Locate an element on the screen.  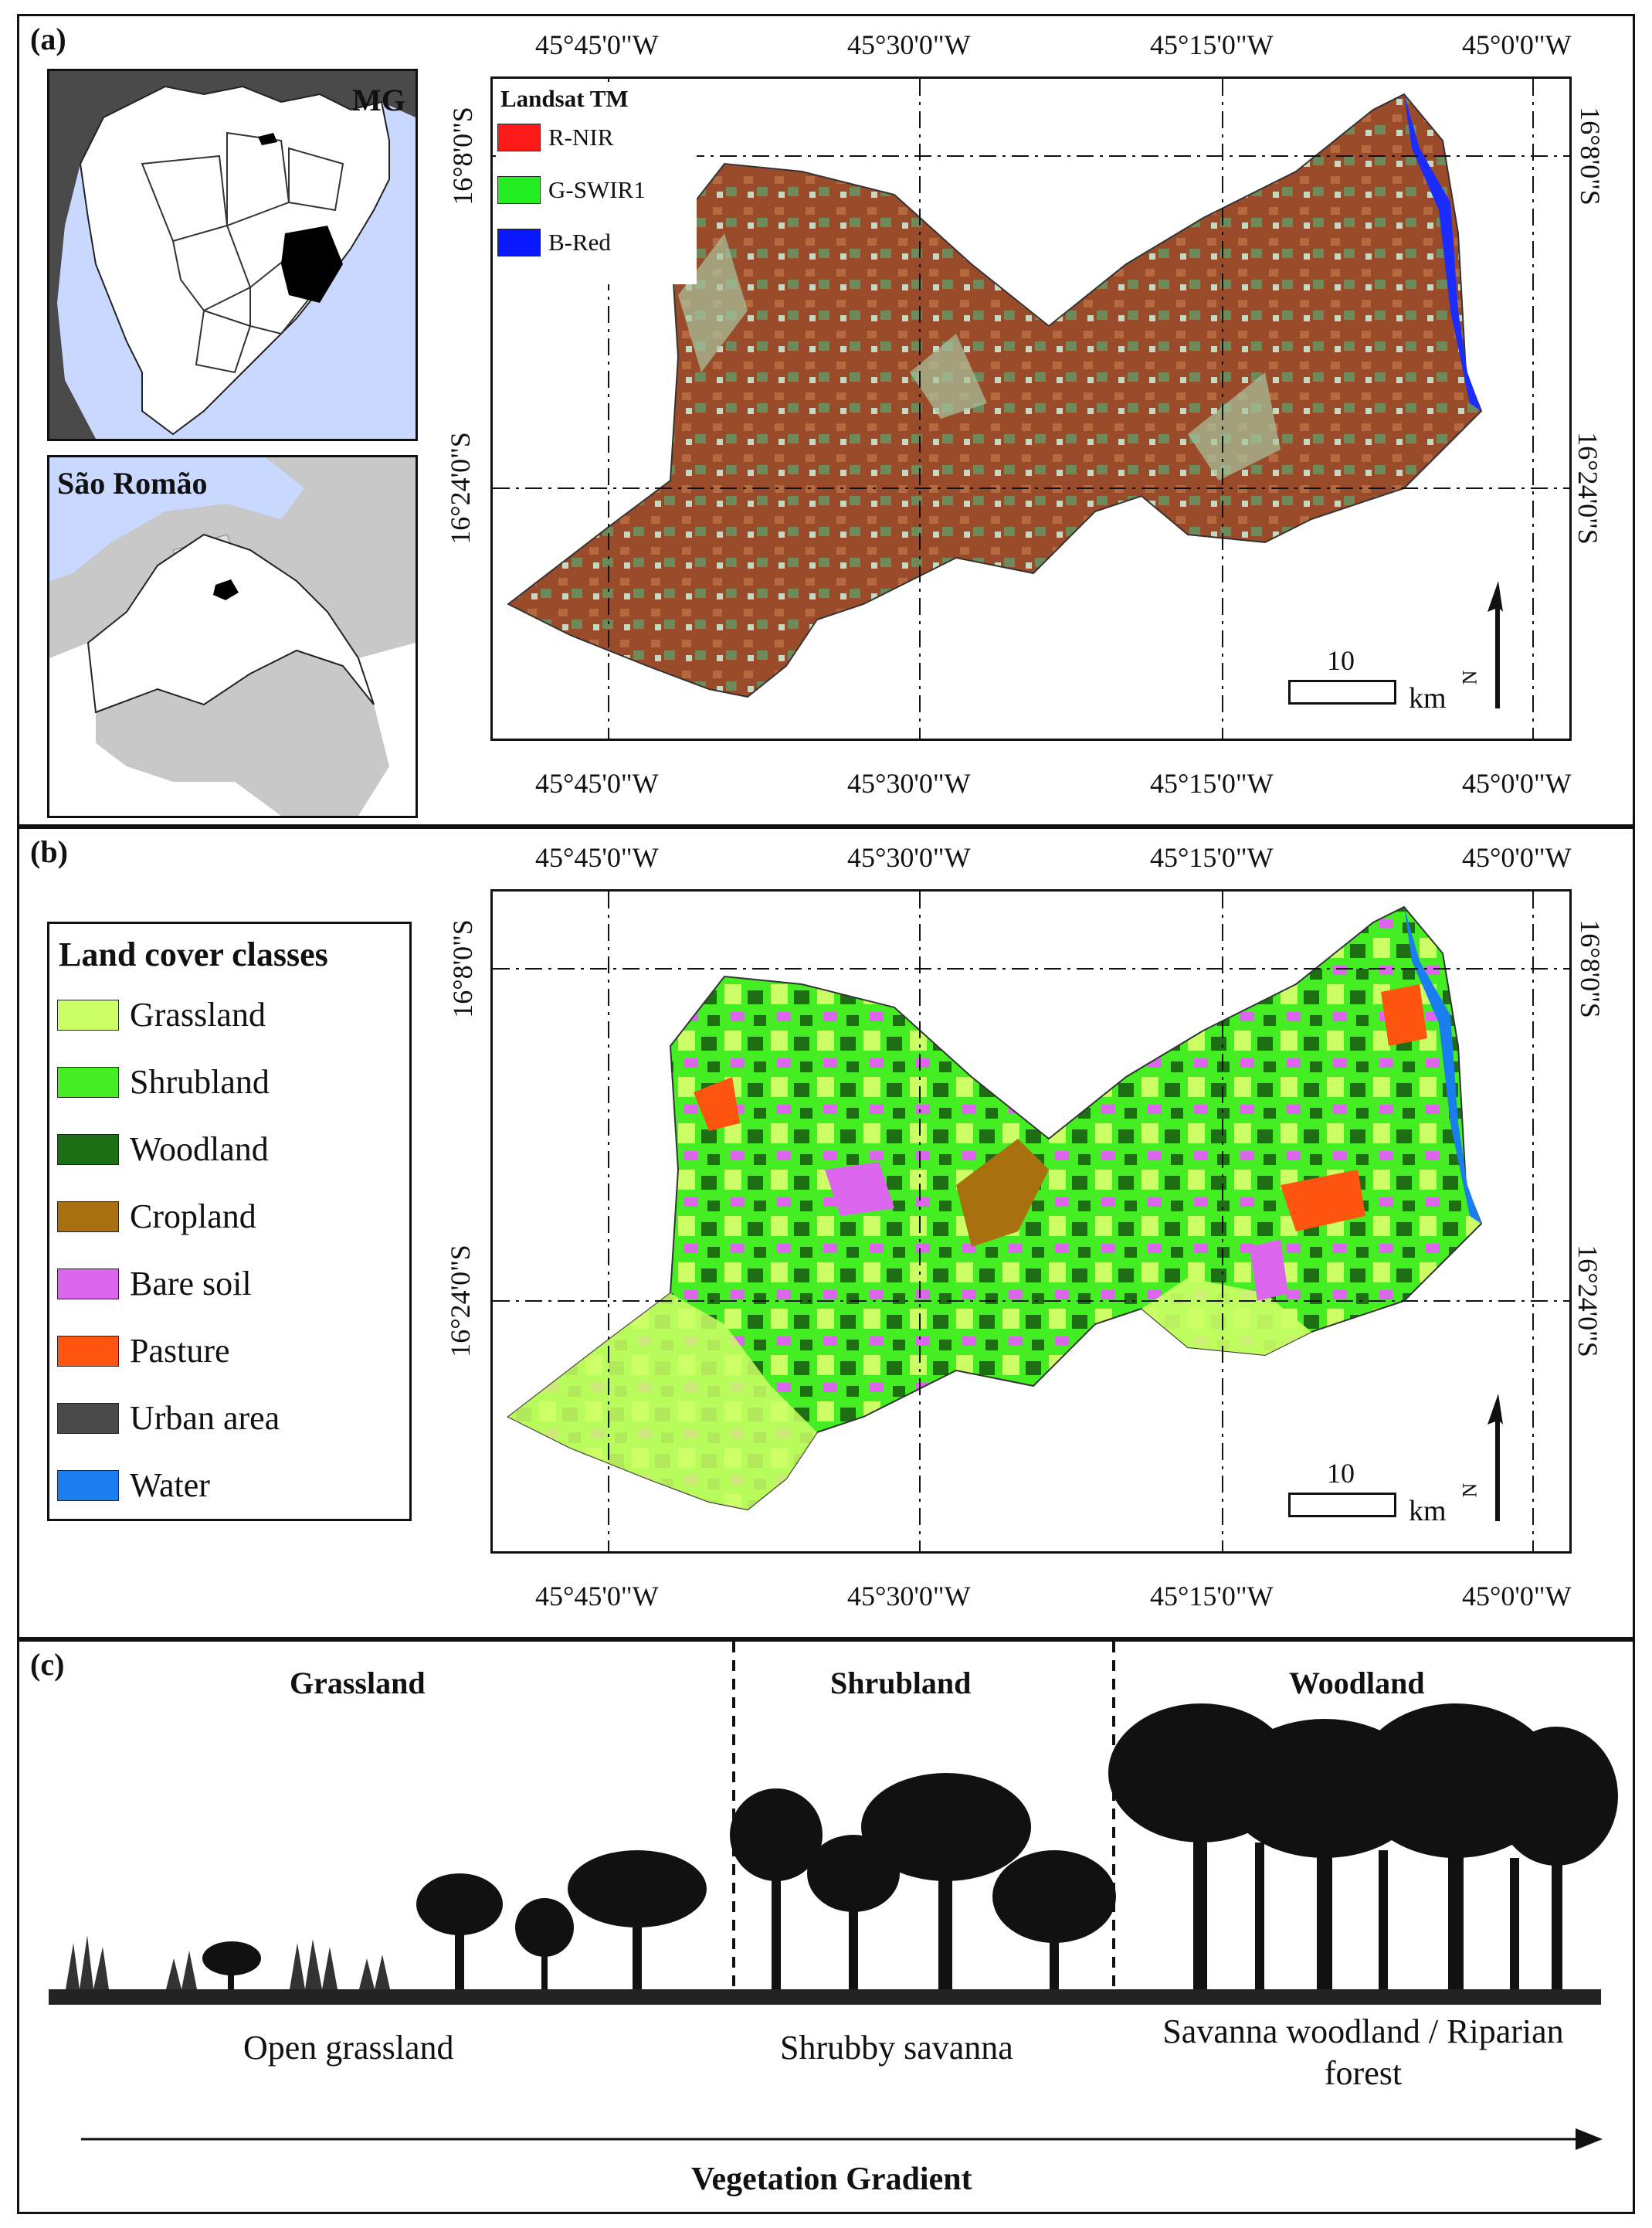
scale-unit-b: km is located at coordinates (1428, 1511).